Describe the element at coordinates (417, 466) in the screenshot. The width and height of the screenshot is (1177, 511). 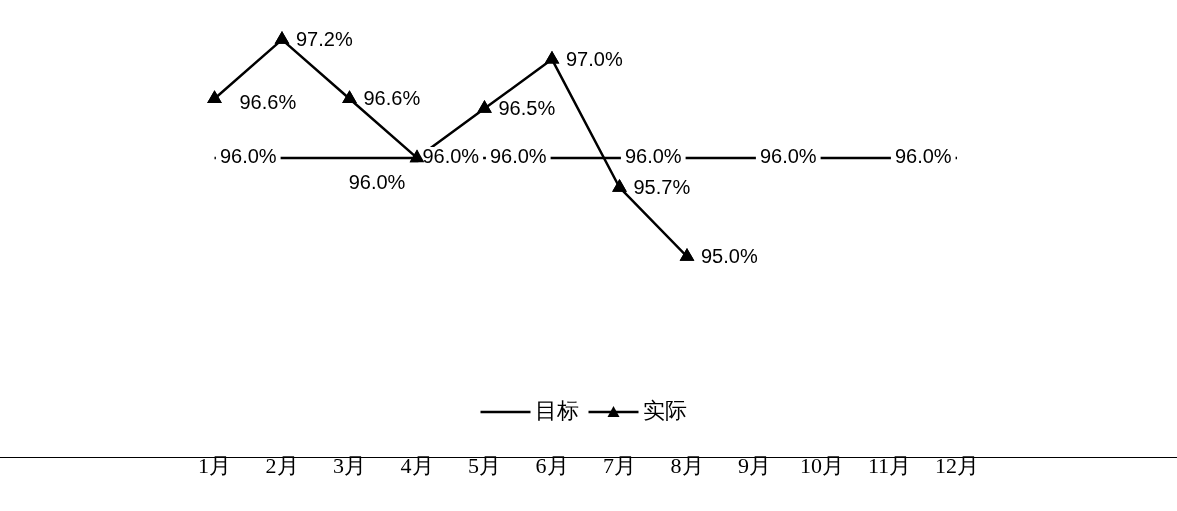
I see `x-tick-label: 4月` at that location.